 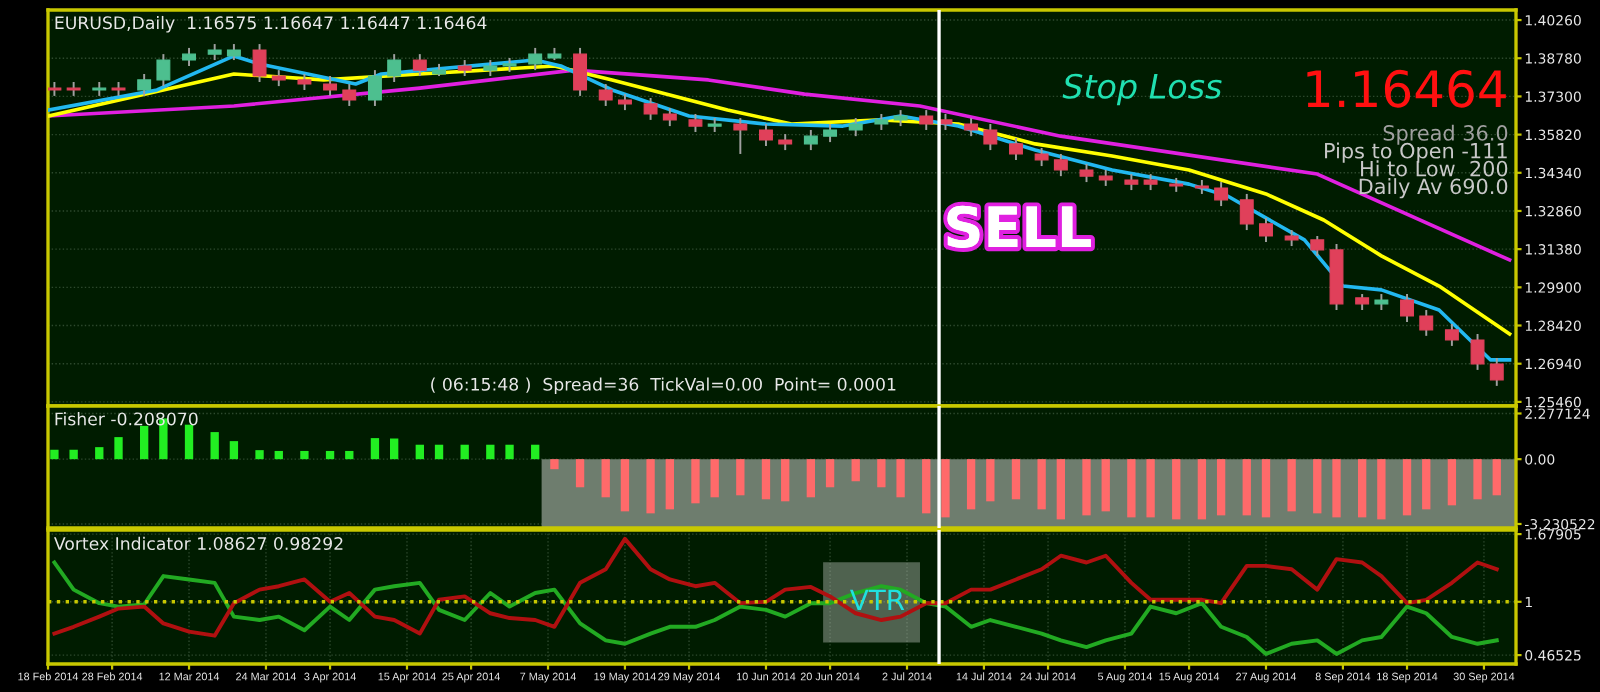 What do you see at coordinates (1434, 168) in the screenshot?
I see `annotation: Hi to Low 200` at bounding box center [1434, 168].